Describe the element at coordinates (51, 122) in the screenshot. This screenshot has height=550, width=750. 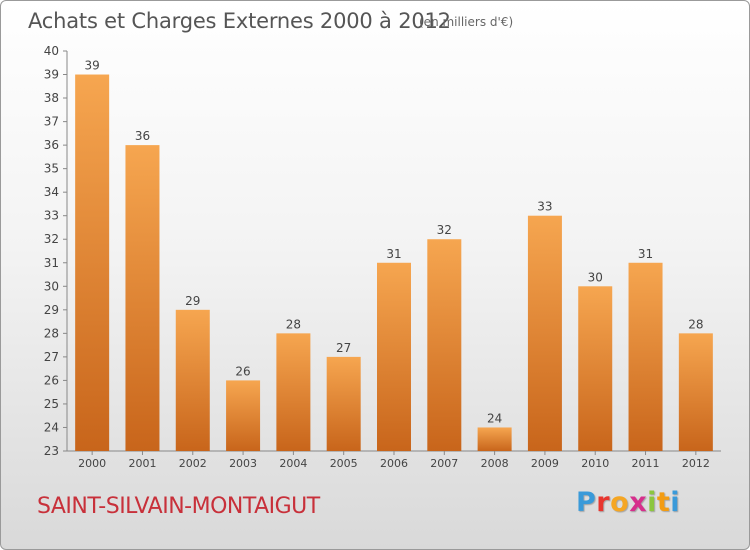
I see `y-tick-label: 37` at that location.